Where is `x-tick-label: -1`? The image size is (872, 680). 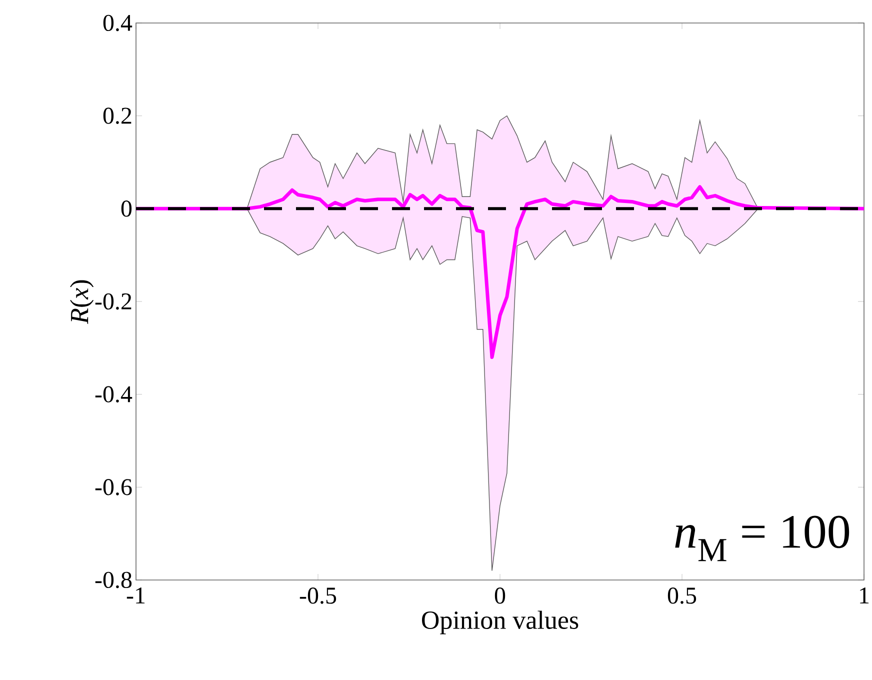
x-tick-label: -1 is located at coordinates (135, 596).